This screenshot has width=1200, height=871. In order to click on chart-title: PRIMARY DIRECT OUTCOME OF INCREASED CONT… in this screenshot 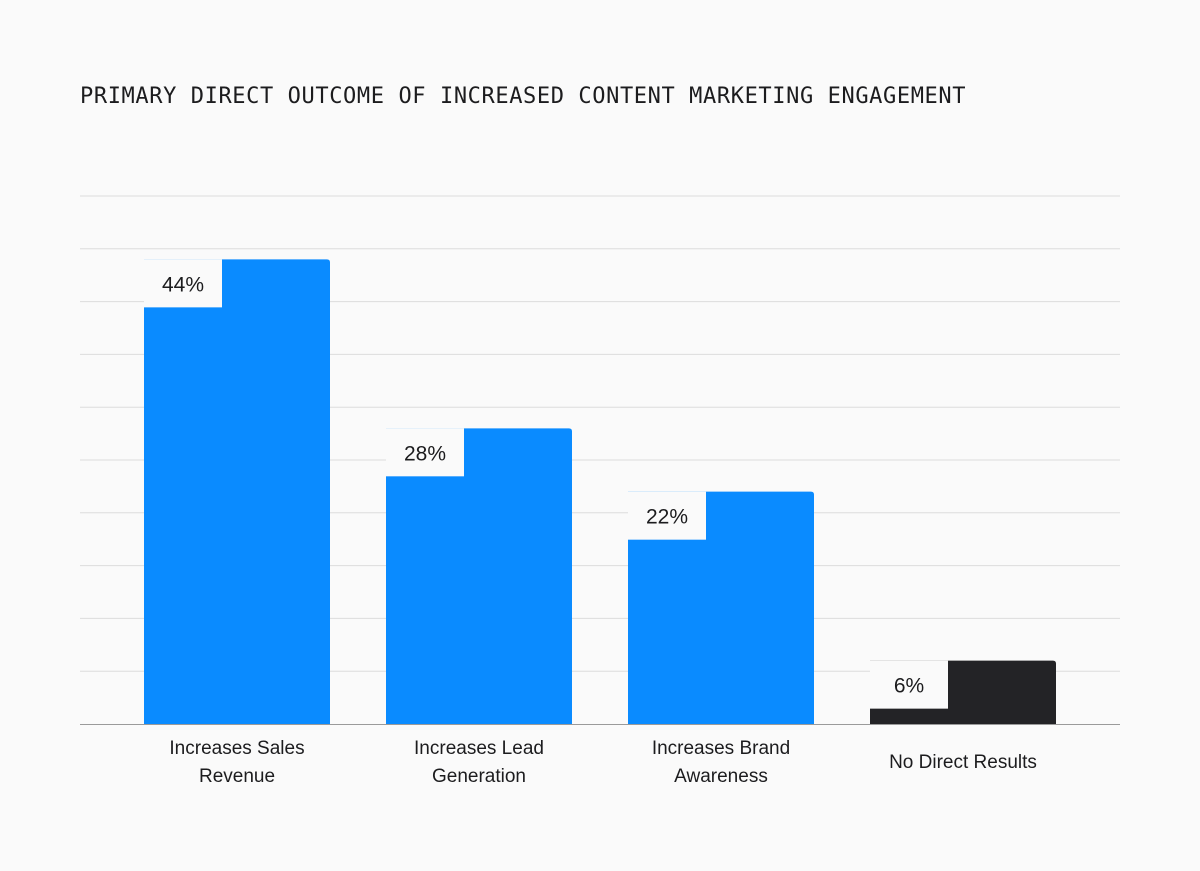, I will do `click(523, 96)`.